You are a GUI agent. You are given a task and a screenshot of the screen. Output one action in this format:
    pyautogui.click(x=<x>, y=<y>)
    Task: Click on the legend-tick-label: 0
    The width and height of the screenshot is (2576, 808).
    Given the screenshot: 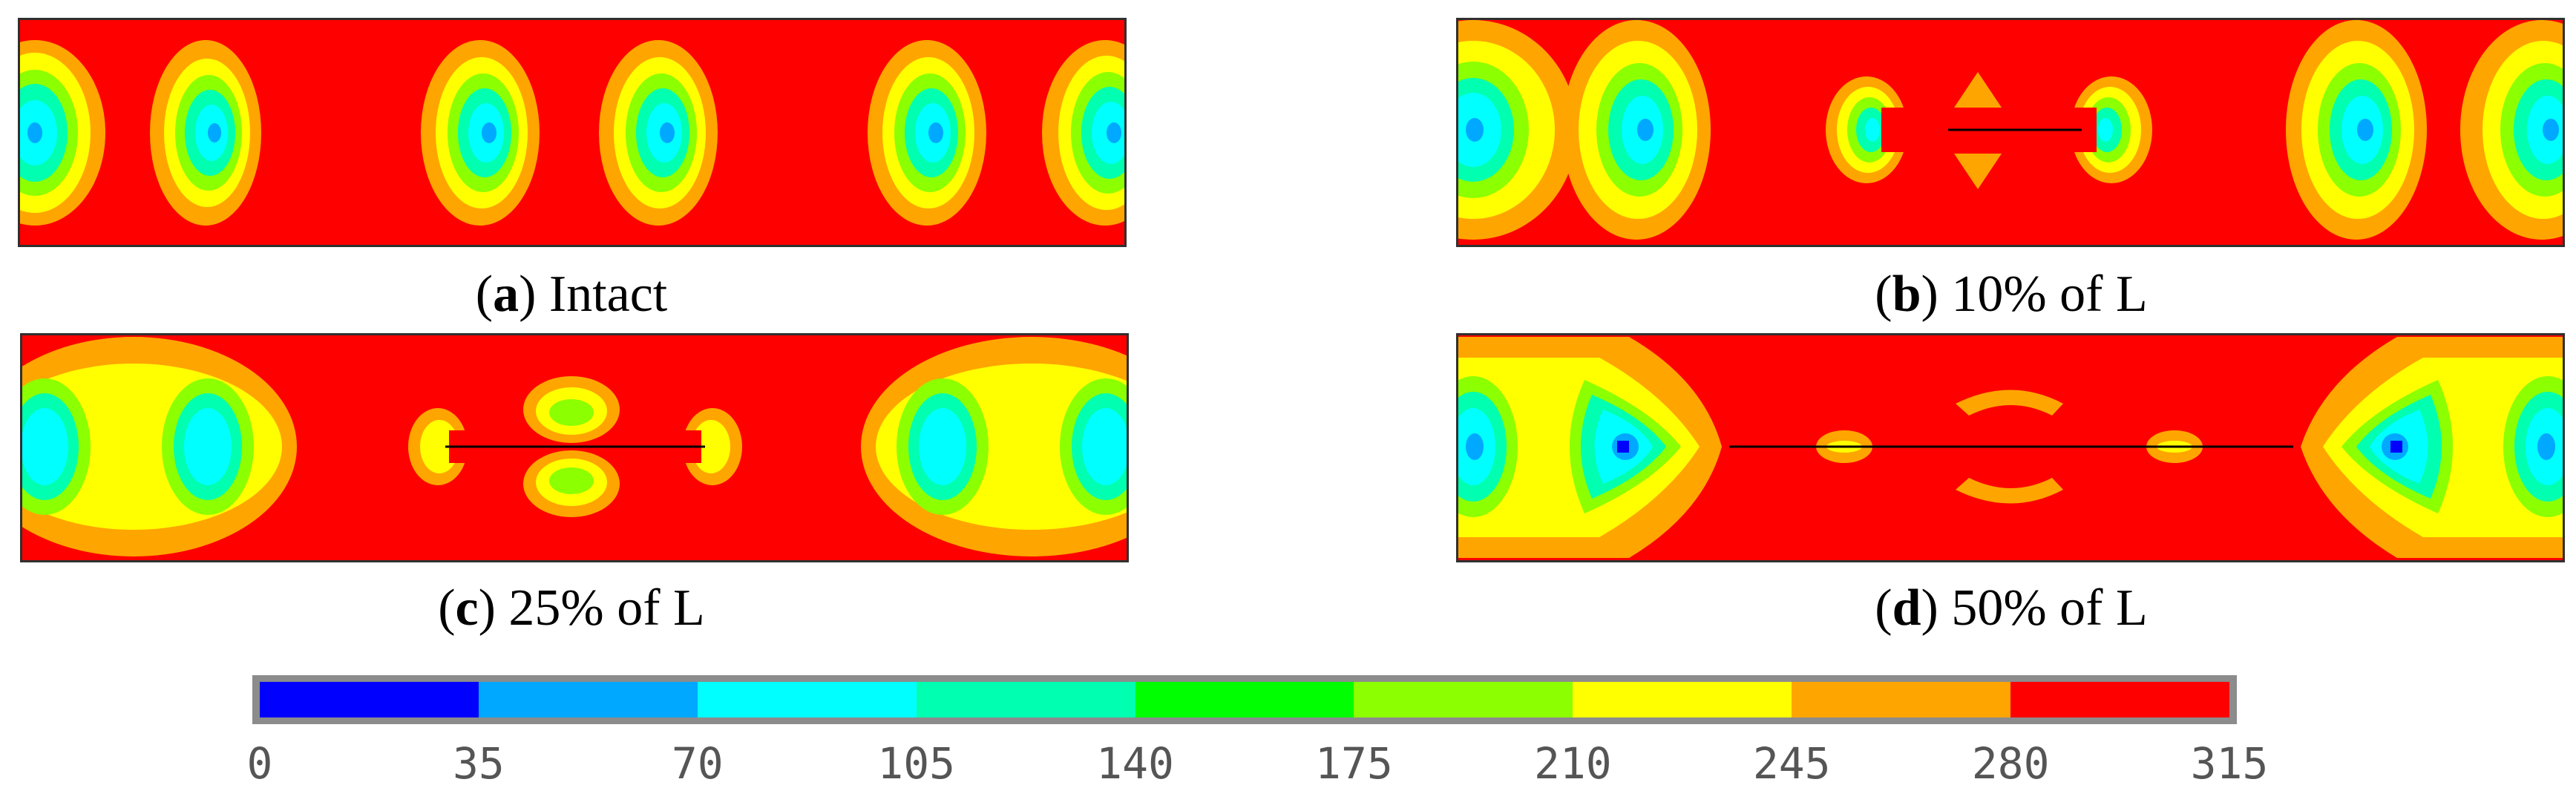 What is the action you would take?
    pyautogui.click(x=259, y=763)
    